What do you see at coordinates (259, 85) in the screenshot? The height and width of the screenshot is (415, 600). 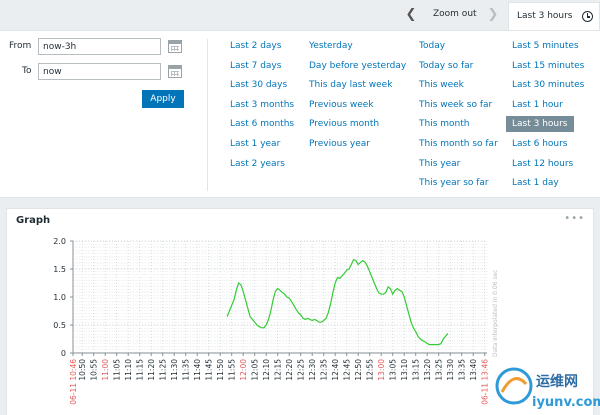 I see `quick-range-last-30-days: Last 30 days` at bounding box center [259, 85].